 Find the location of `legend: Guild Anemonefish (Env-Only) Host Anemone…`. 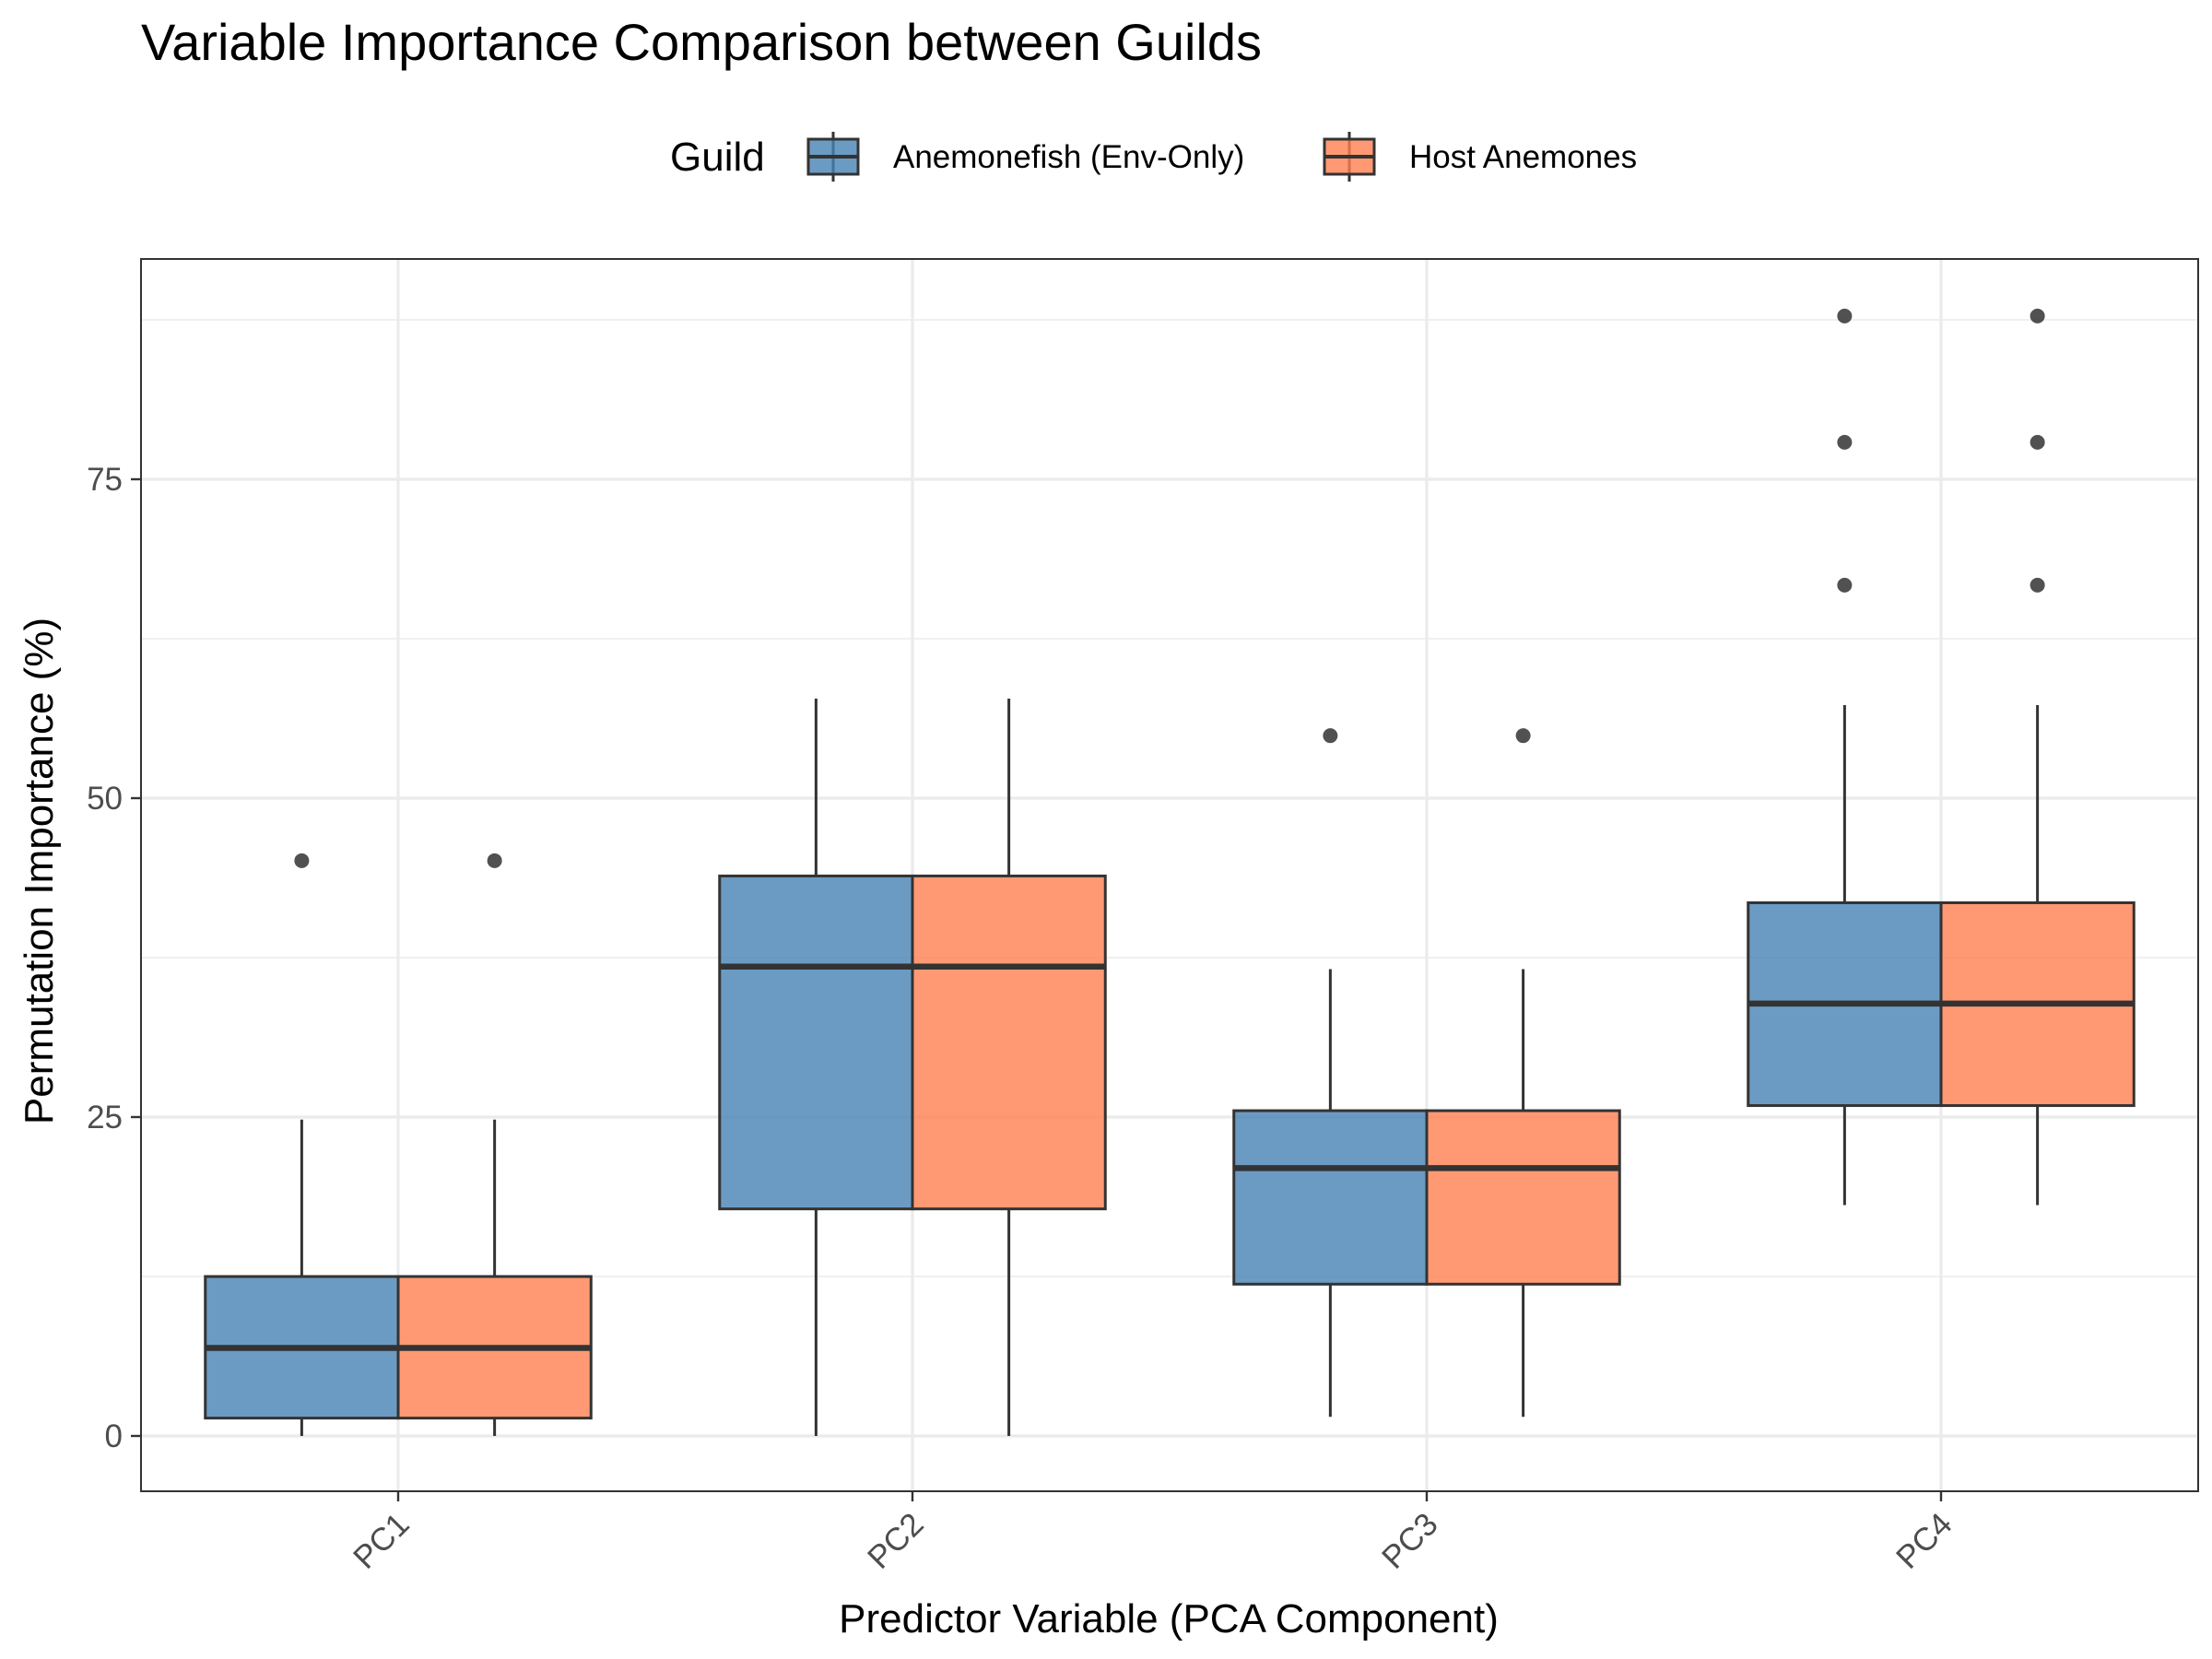

legend: Guild Anemonefish (Env-Only) Host Anemone… is located at coordinates (1153, 157).